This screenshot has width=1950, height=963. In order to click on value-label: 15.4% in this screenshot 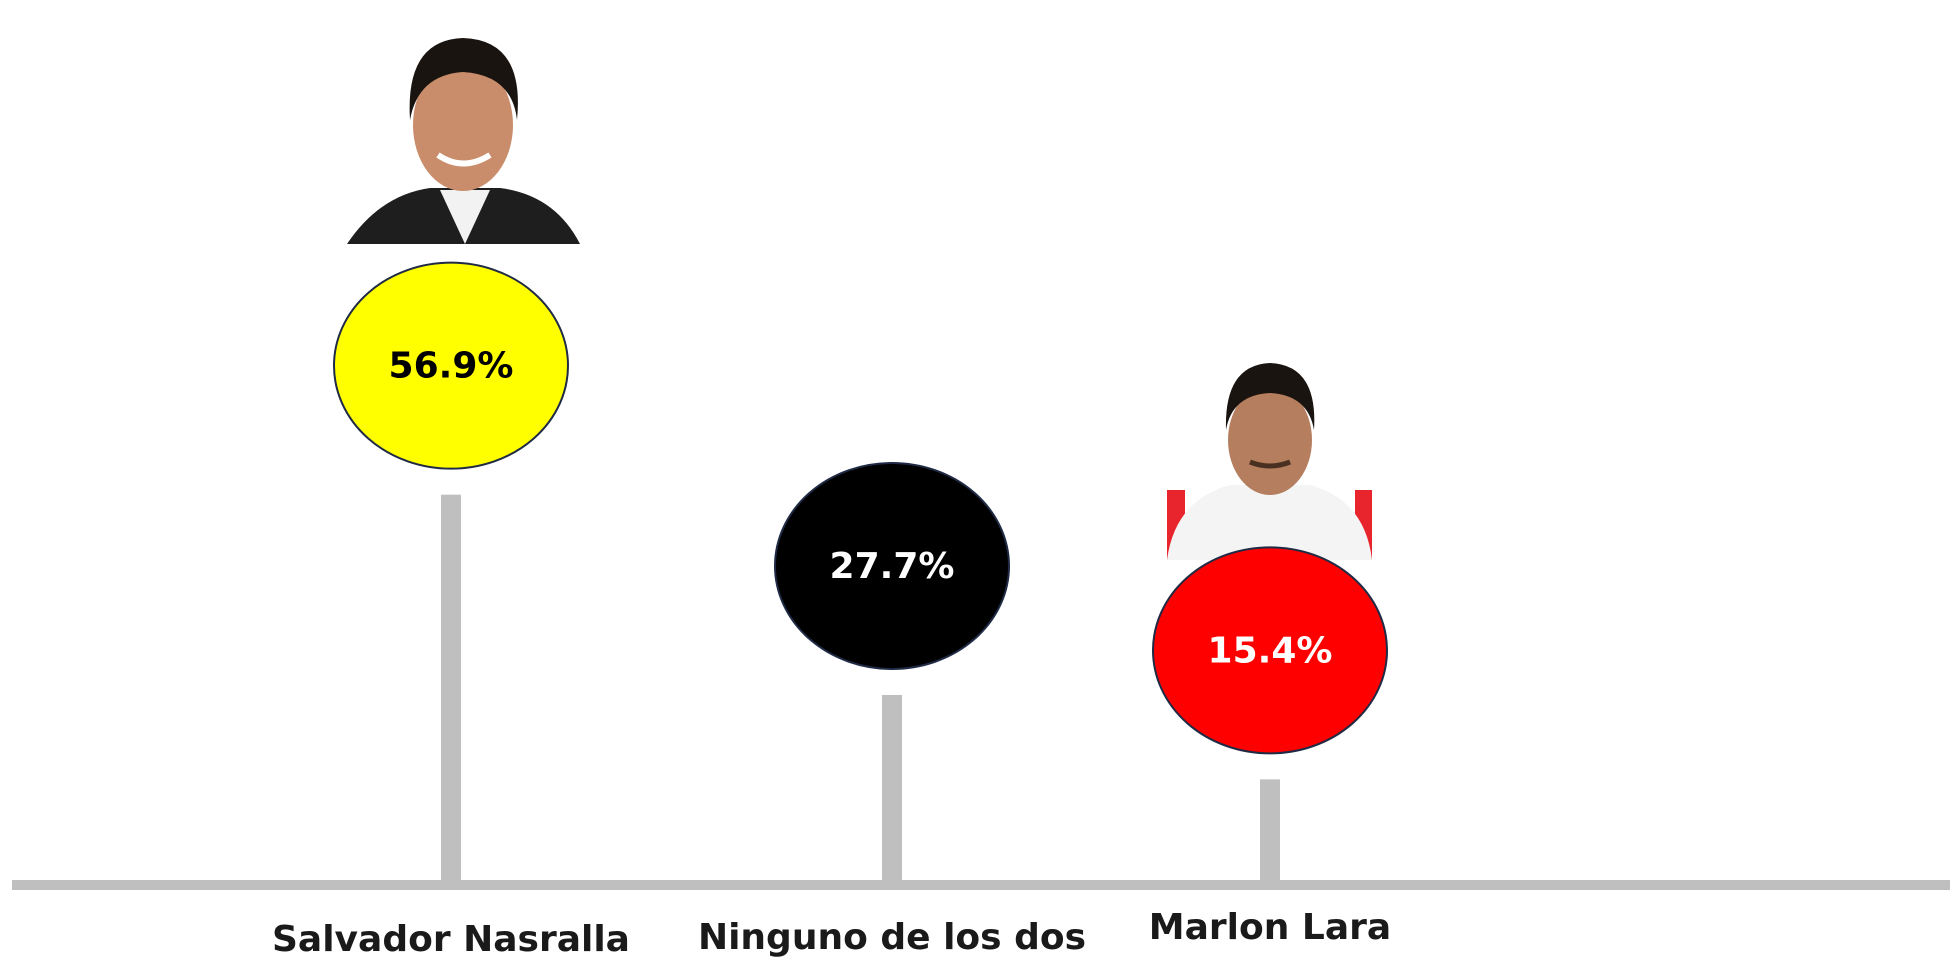, I will do `click(1270, 650)`.